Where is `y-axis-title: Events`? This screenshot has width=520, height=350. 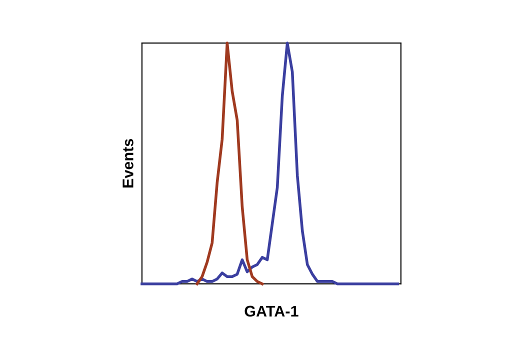 y-axis-title: Events is located at coordinates (128, 163).